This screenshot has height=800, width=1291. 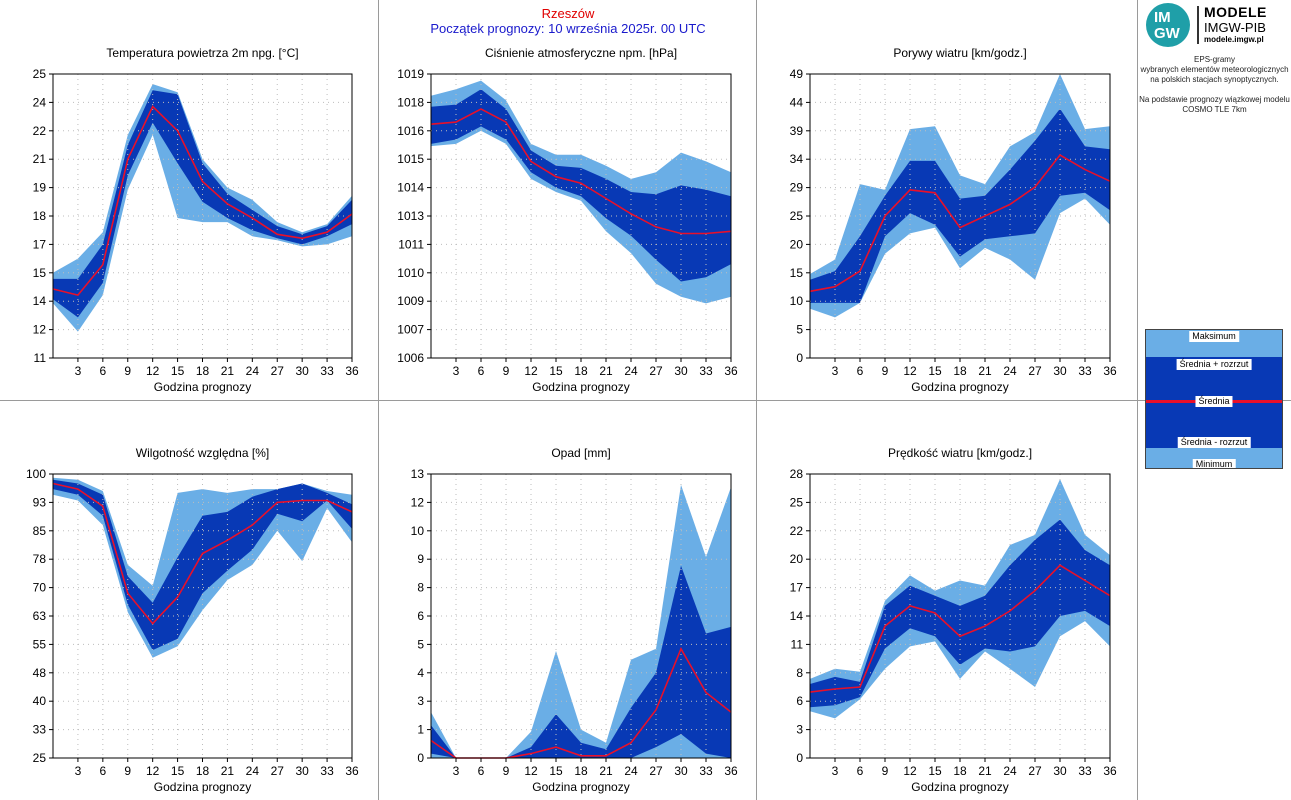 I want to click on description-line-4: Na podstawie prognozy wiązkowej modelu, so click(x=1214, y=99).